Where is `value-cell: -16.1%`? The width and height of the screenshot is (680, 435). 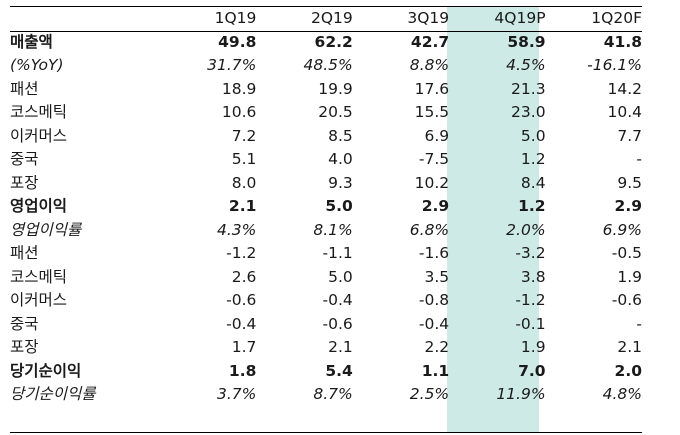 value-cell: -16.1% is located at coordinates (614, 65).